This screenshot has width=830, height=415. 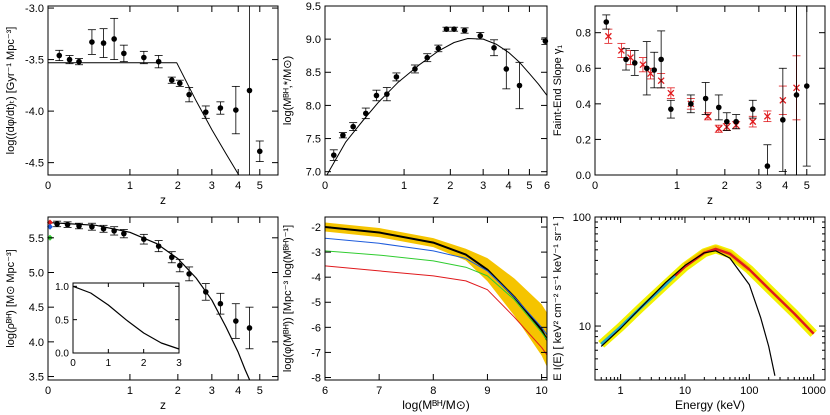 I want to click on p3-xtick-label: 3, so click(x=759, y=186).